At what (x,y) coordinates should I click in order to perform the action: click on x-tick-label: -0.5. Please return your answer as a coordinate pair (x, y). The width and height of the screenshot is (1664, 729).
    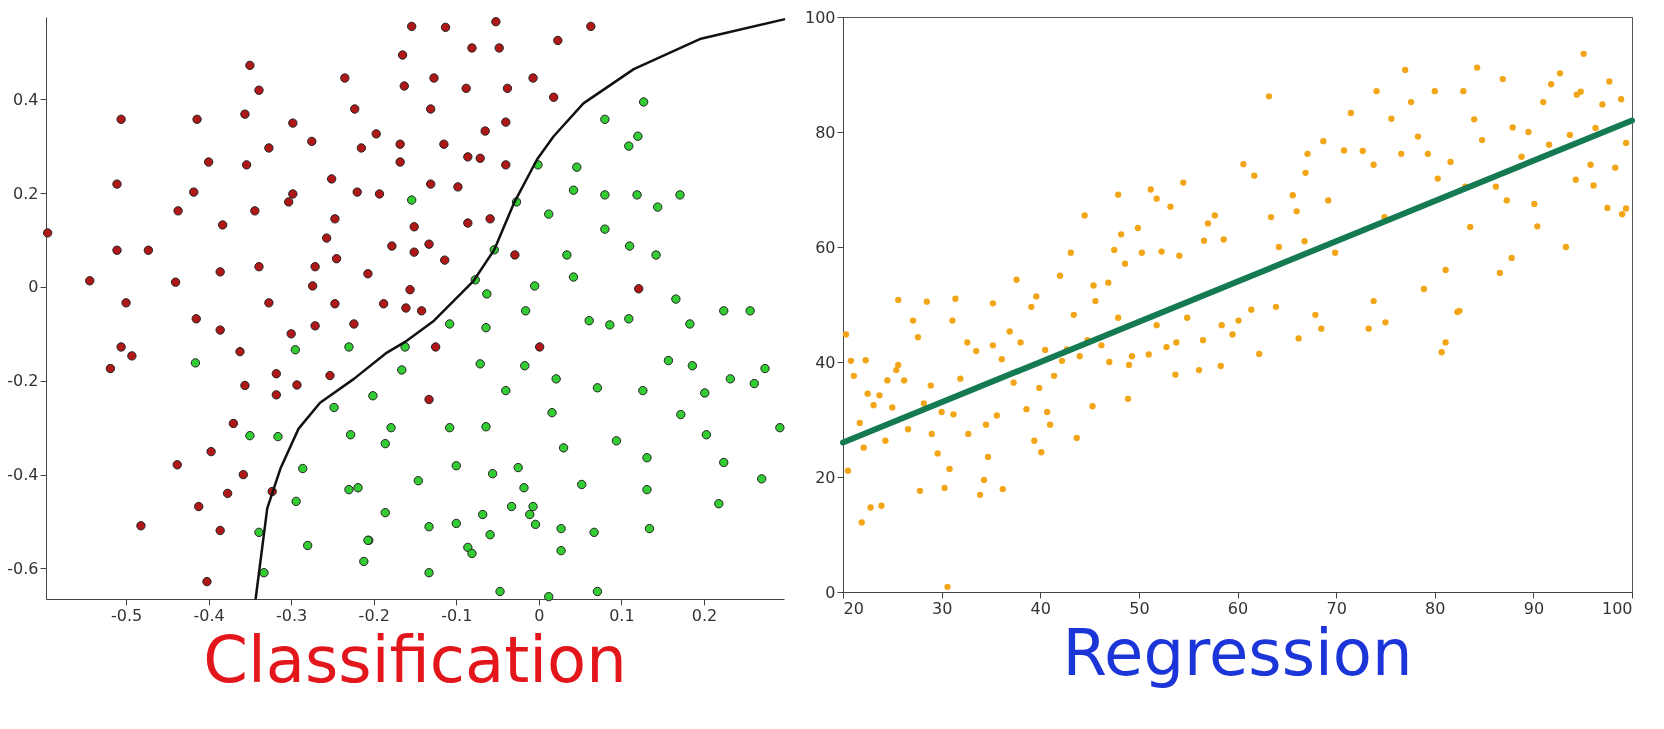
    Looking at the image, I should click on (126, 615).